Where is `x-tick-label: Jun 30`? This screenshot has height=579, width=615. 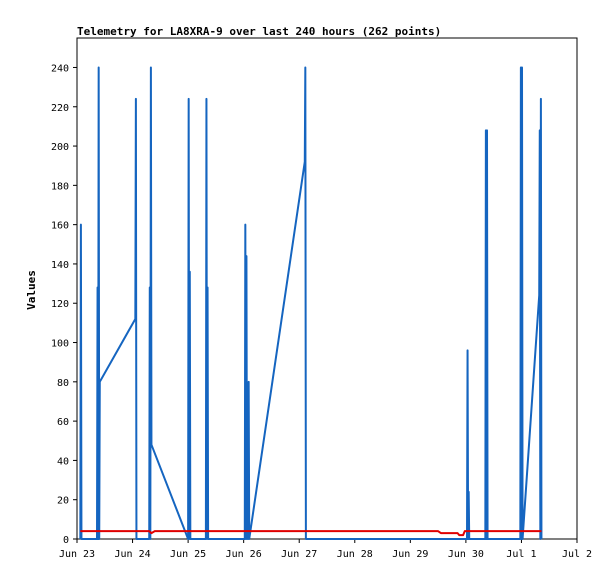 x-tick-label: Jun 30 is located at coordinates (466, 554).